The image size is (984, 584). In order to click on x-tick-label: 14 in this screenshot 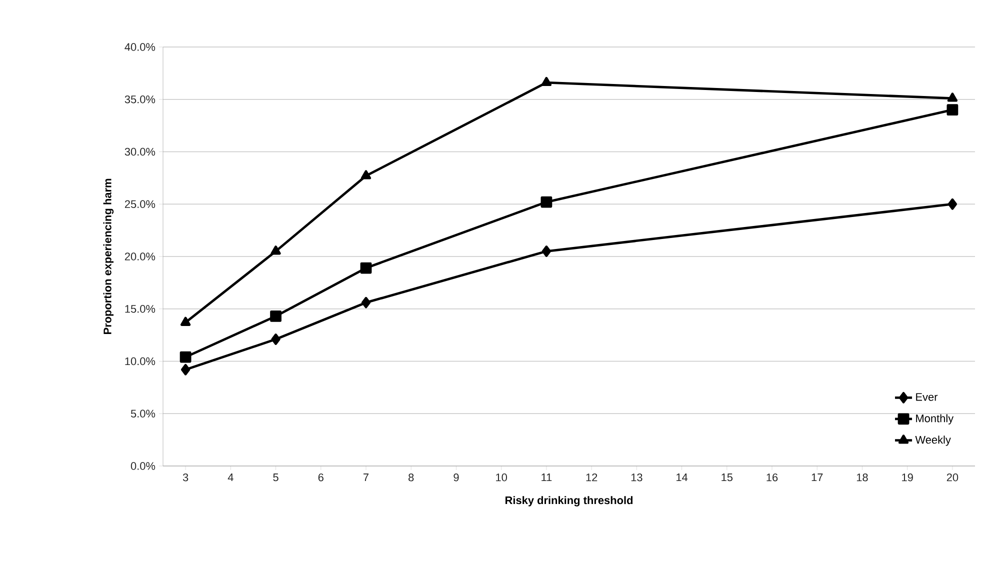, I will do `click(682, 478)`.